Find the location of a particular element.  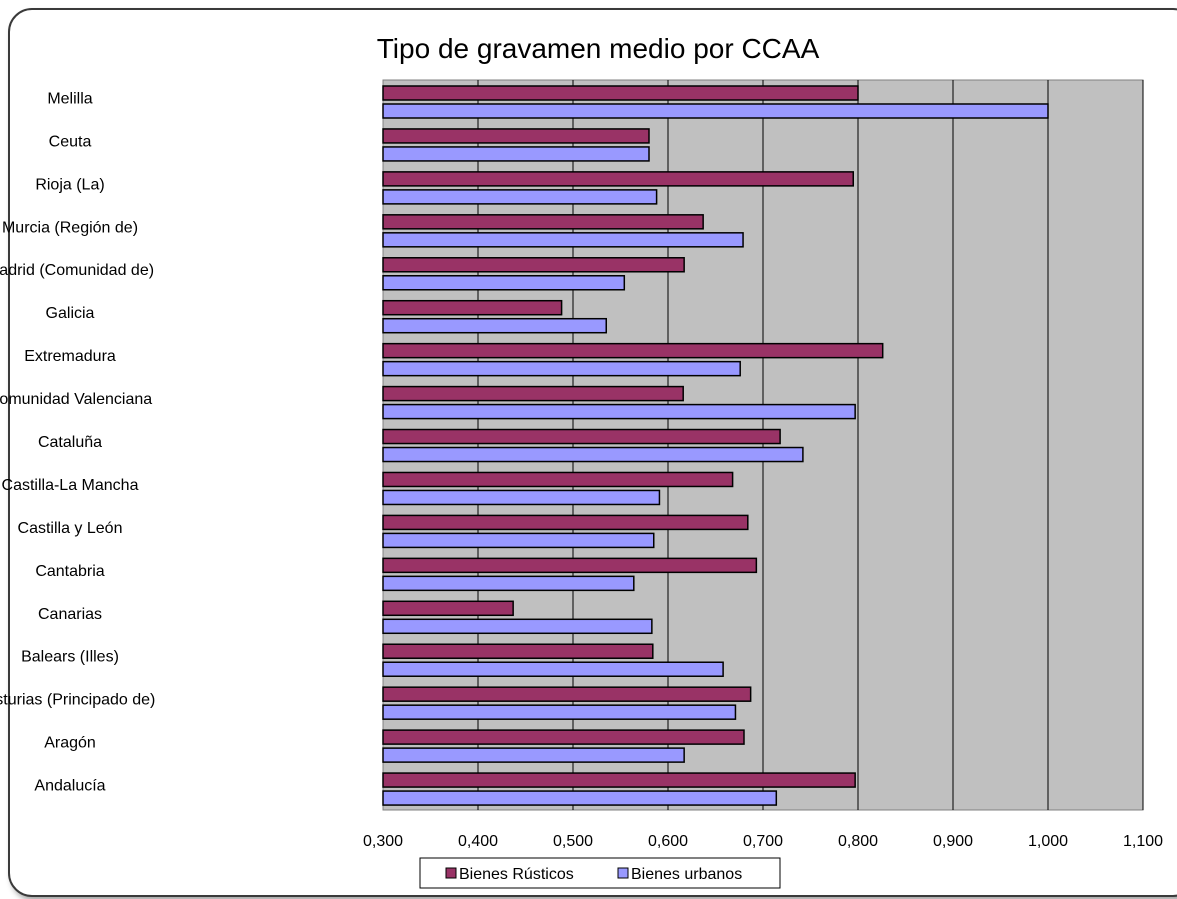

legend-label: Bienes Rústicos is located at coordinates (516, 874).